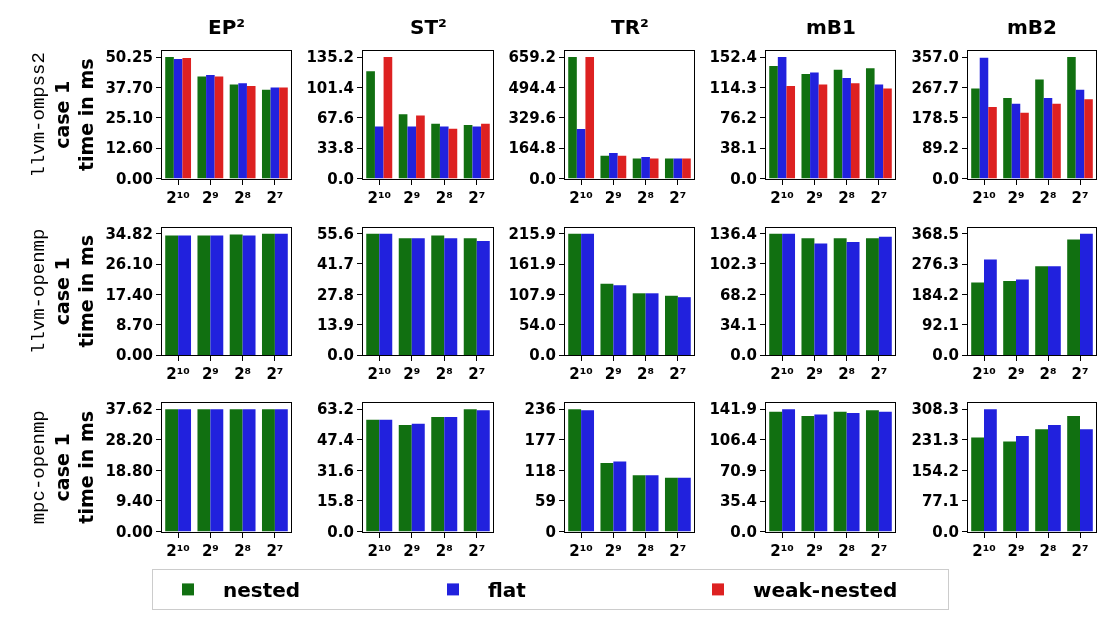 Image resolution: width=1101 pixels, height=619 pixels. Describe the element at coordinates (940, 148) in the screenshot. I see `y-tick-label: 89.2` at that location.